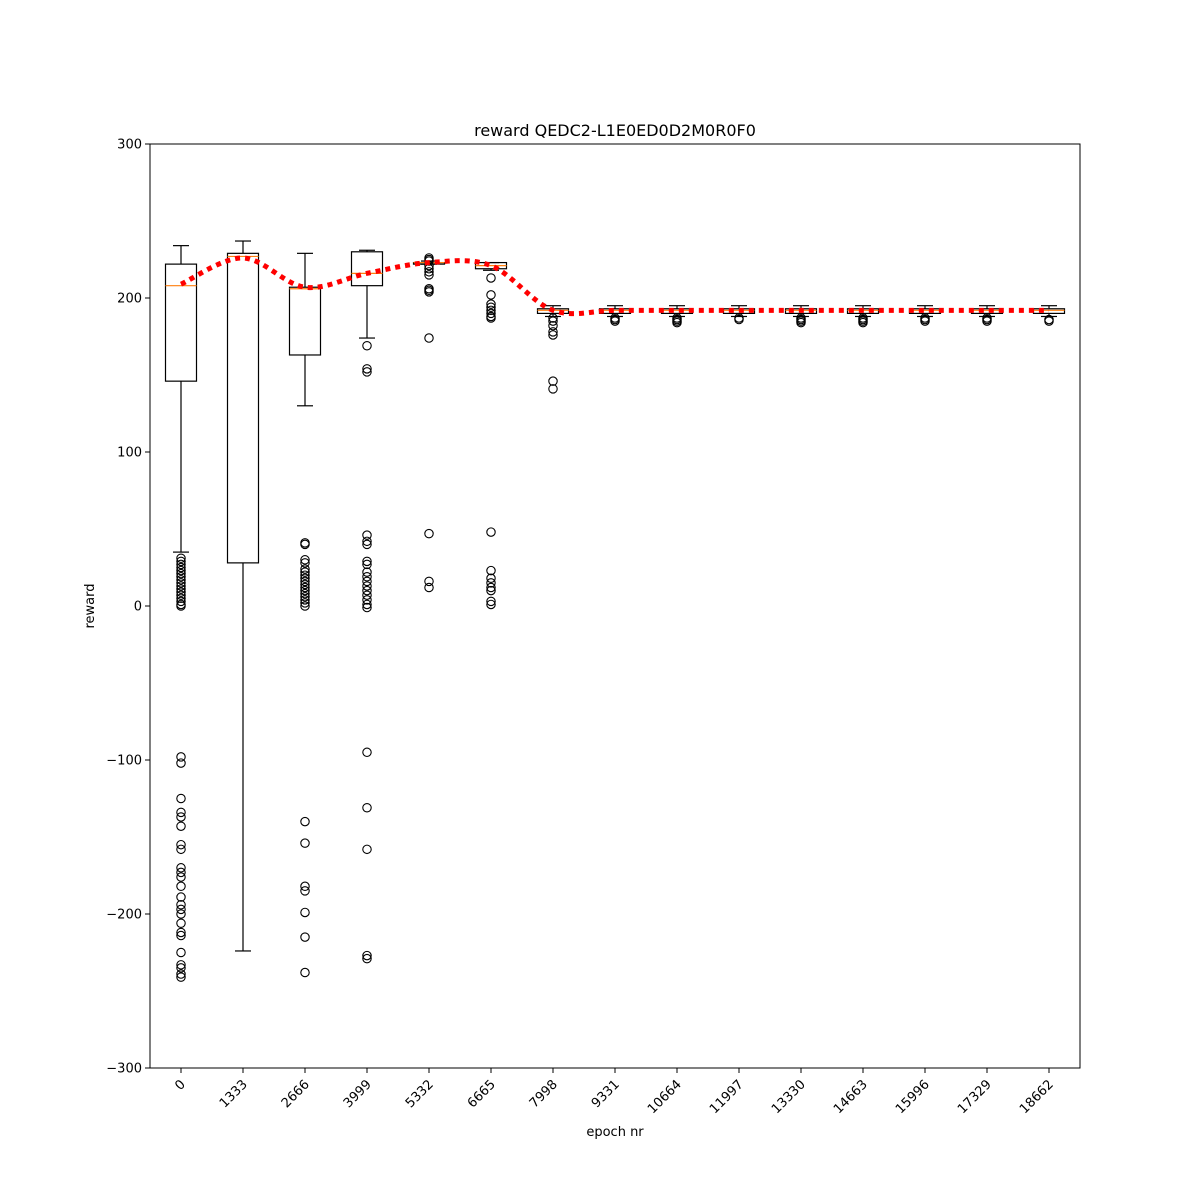 The height and width of the screenshot is (1204, 1200). Describe the element at coordinates (138, 607) in the screenshot. I see `y-tick-label: 0` at that location.